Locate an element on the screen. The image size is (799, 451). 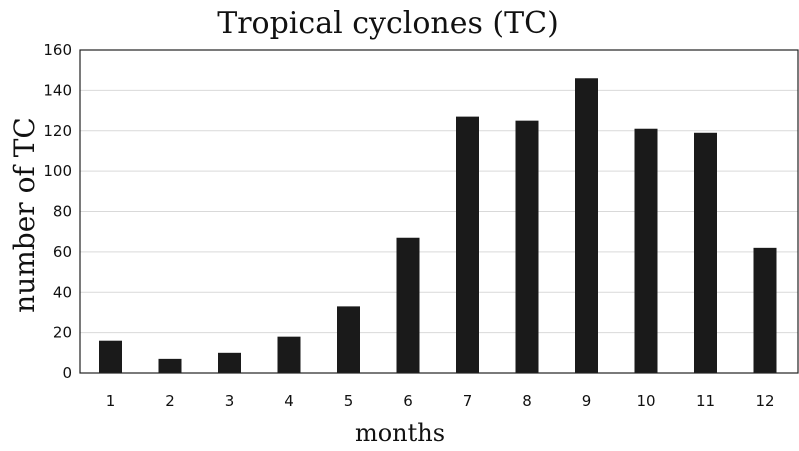
x-axis-title: months is located at coordinates (400, 433).